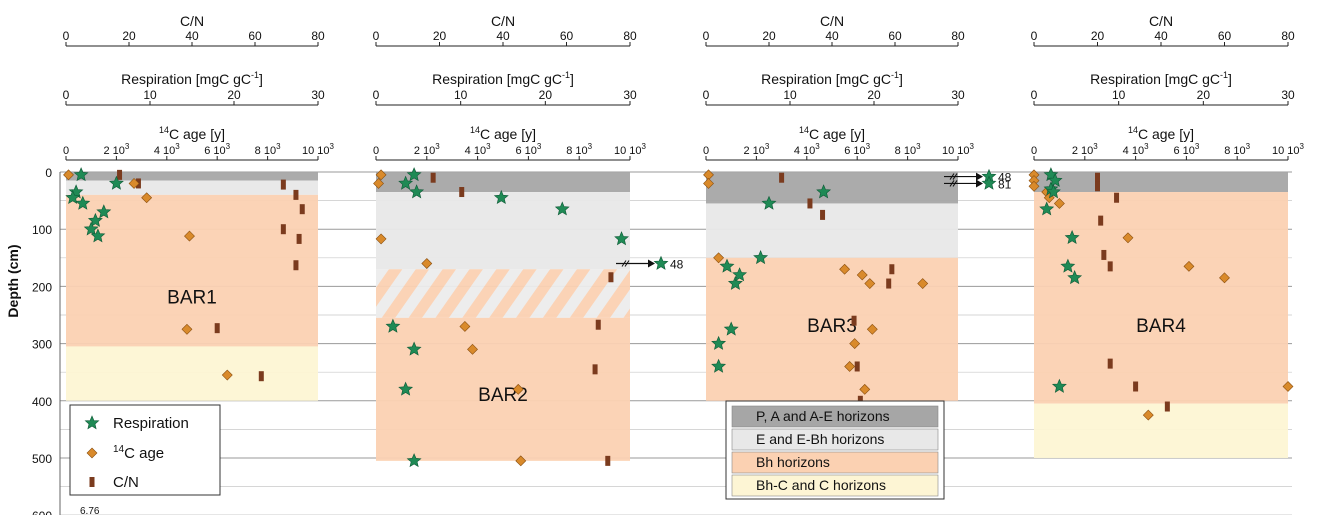  I want to click on legend-horizon-swatch-p, so click(835, 416).